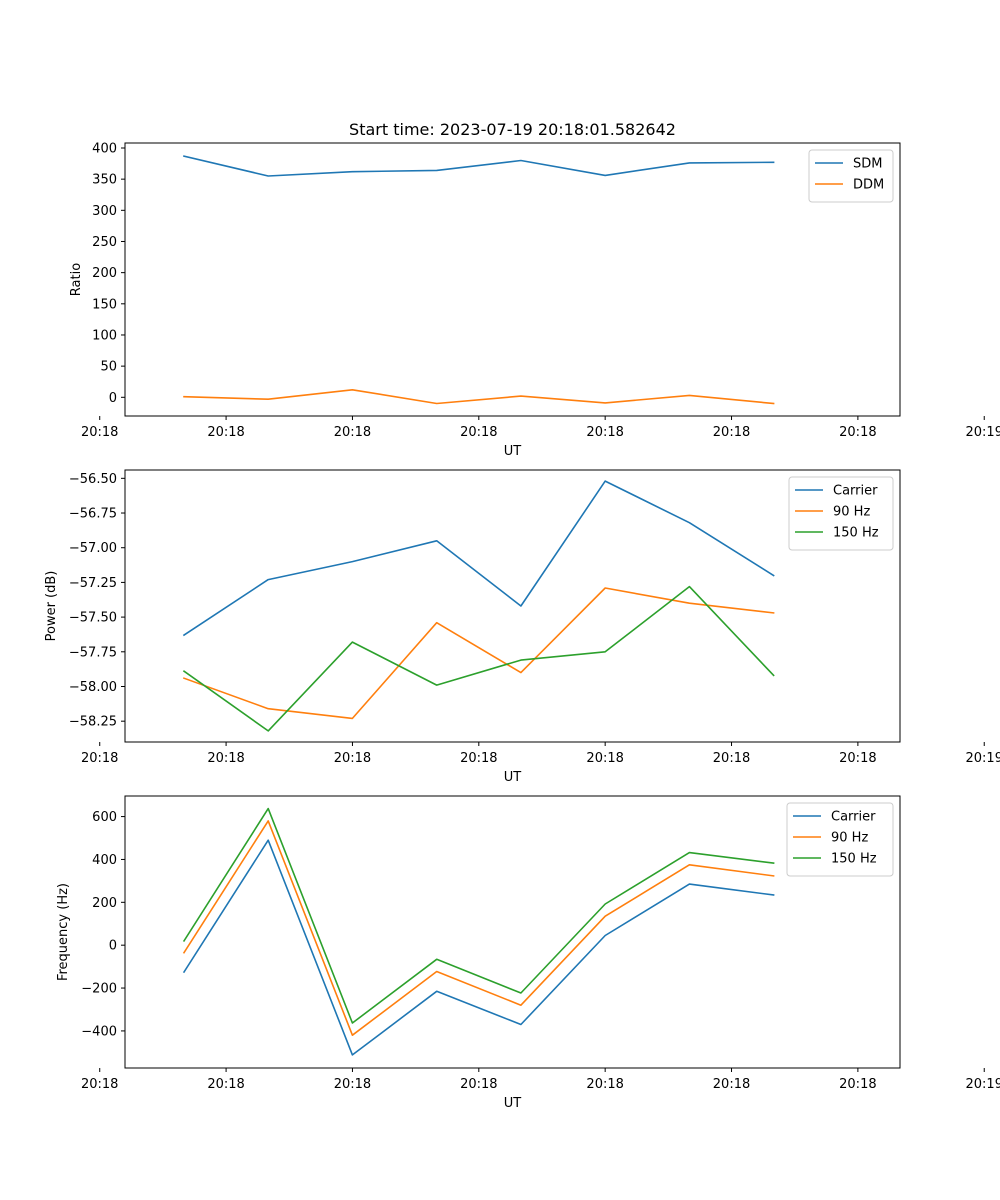 This screenshot has height=1200, width=1000. What do you see at coordinates (51, 606) in the screenshot?
I see `y-axis-label: Power (dB)` at bounding box center [51, 606].